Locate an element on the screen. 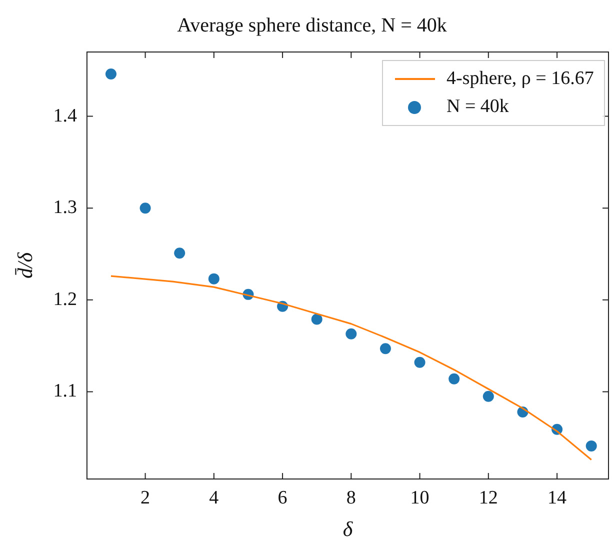 The image size is (614, 551). x-axis-title: δ is located at coordinates (348, 528).